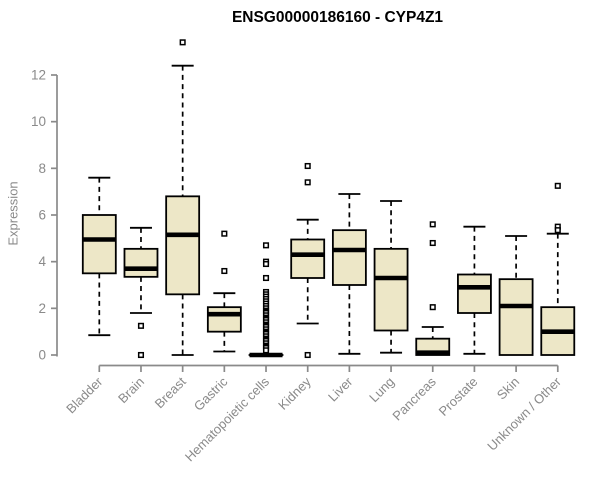 The width and height of the screenshot is (600, 500). Describe the element at coordinates (131, 390) in the screenshot. I see `x-tick-label-brain: Brain` at that location.